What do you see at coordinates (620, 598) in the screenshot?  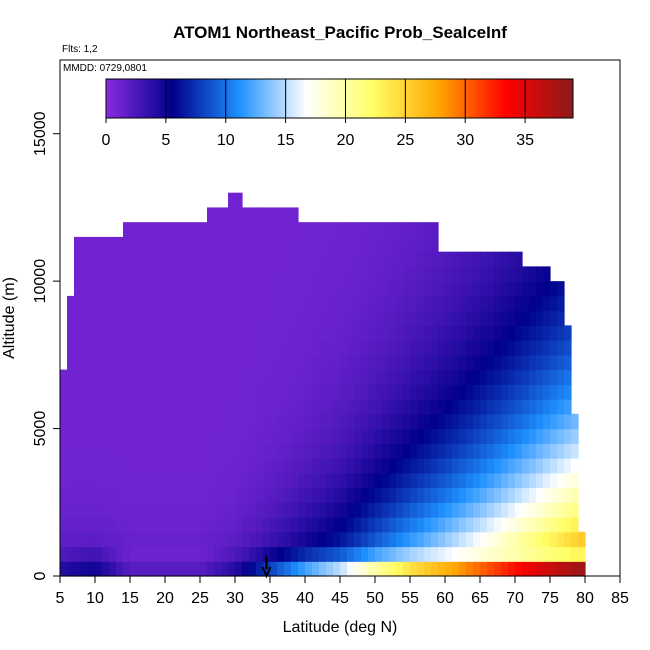 I see `x-tick-label: 85` at bounding box center [620, 598].